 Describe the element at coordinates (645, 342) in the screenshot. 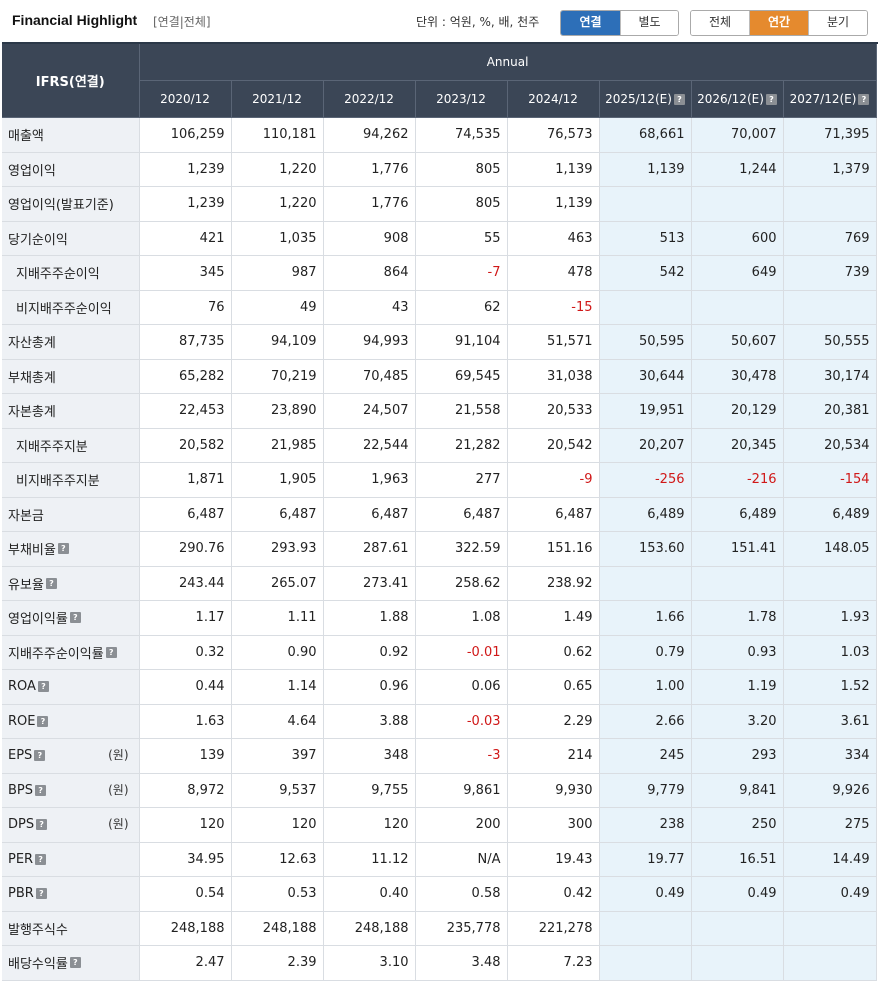

I see `value-cell: 50,595` at that location.